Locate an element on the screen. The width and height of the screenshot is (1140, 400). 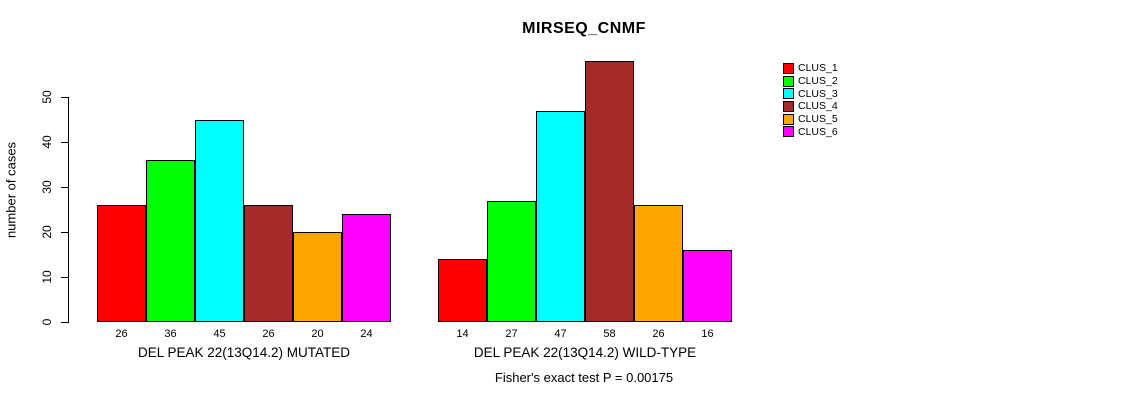
y-tick-label: 0 is located at coordinates (47, 322).